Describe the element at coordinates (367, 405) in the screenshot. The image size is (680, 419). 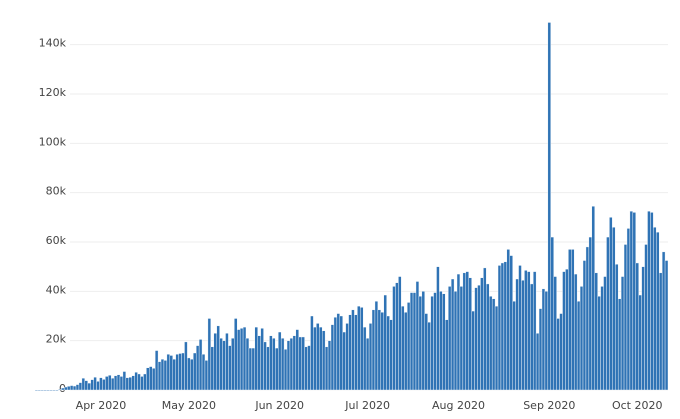
I see `x-tick-label: Jul 2020` at that location.